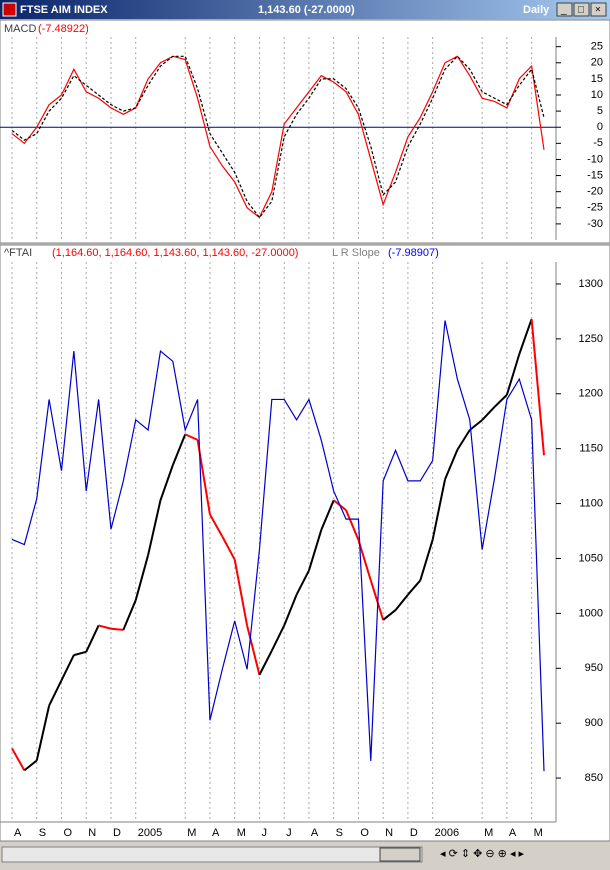 The width and height of the screenshot is (610, 870). What do you see at coordinates (597, 95) in the screenshot?
I see `y-tick-label: 10` at bounding box center [597, 95].